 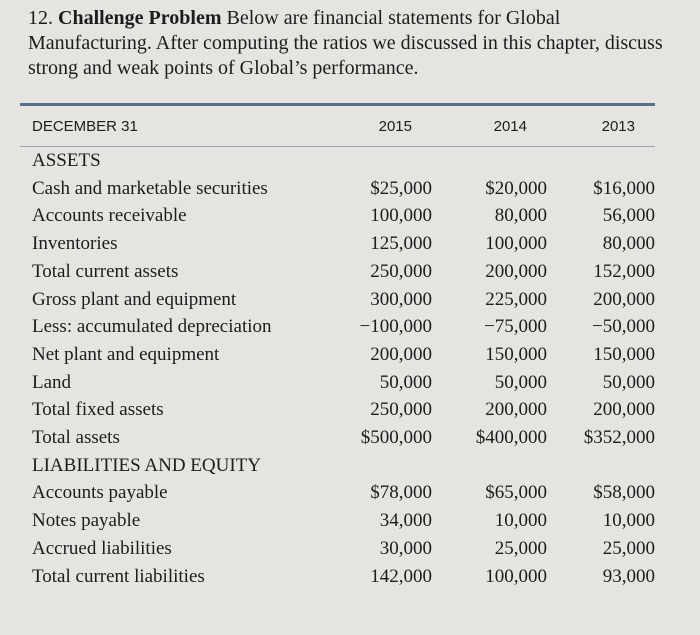 What do you see at coordinates (86, 521) in the screenshot?
I see `row-label: Notes payable` at bounding box center [86, 521].